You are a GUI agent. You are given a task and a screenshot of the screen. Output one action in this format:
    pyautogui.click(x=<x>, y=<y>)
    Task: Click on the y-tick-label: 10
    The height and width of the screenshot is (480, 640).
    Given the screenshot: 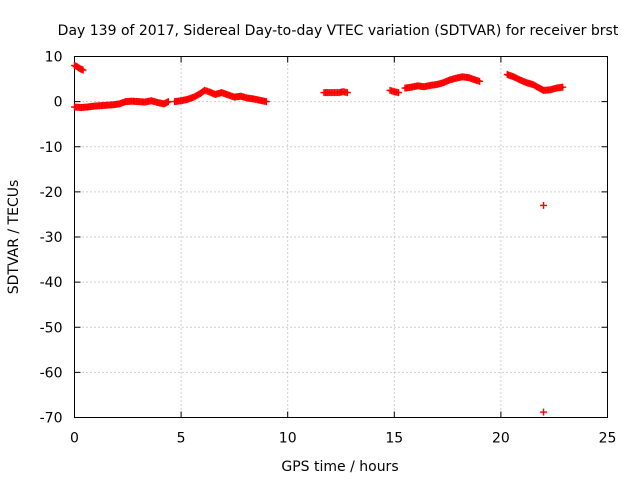 What is the action you would take?
    pyautogui.click(x=54, y=58)
    